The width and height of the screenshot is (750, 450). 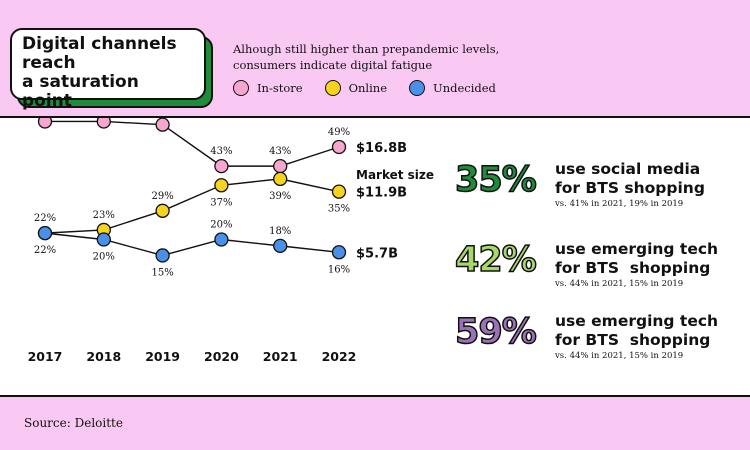 I want to click on subtitle-line: consumers indicate digital fatigue, so click(x=333, y=65).